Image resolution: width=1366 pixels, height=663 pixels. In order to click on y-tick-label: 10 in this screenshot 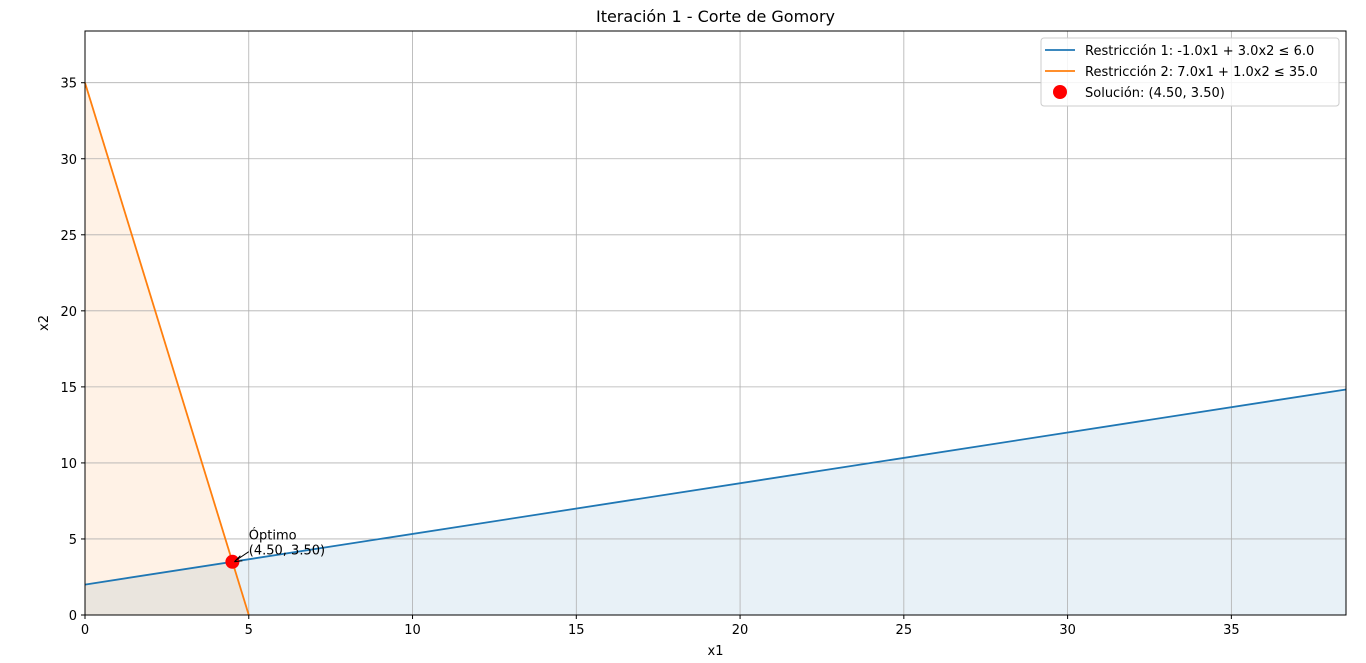, I will do `click(68, 464)`.